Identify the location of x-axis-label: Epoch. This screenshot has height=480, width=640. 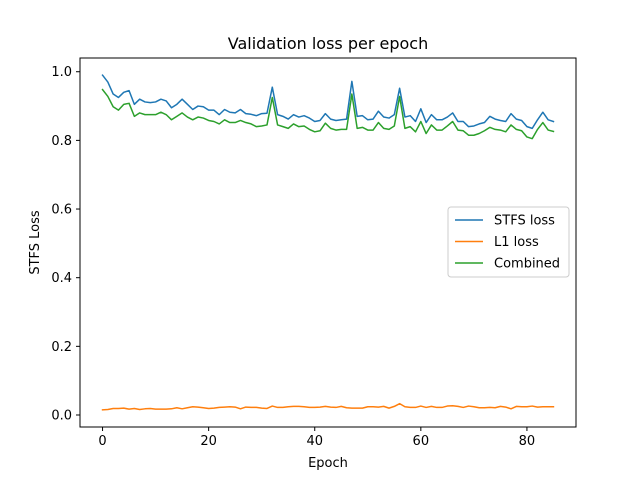
(328, 463).